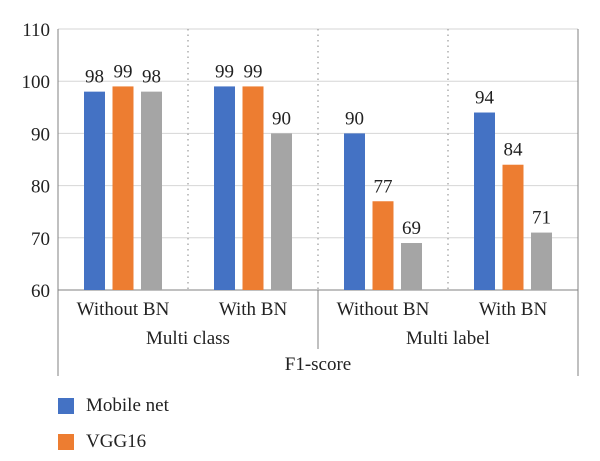  I want to click on data-label: 77, so click(383, 186).